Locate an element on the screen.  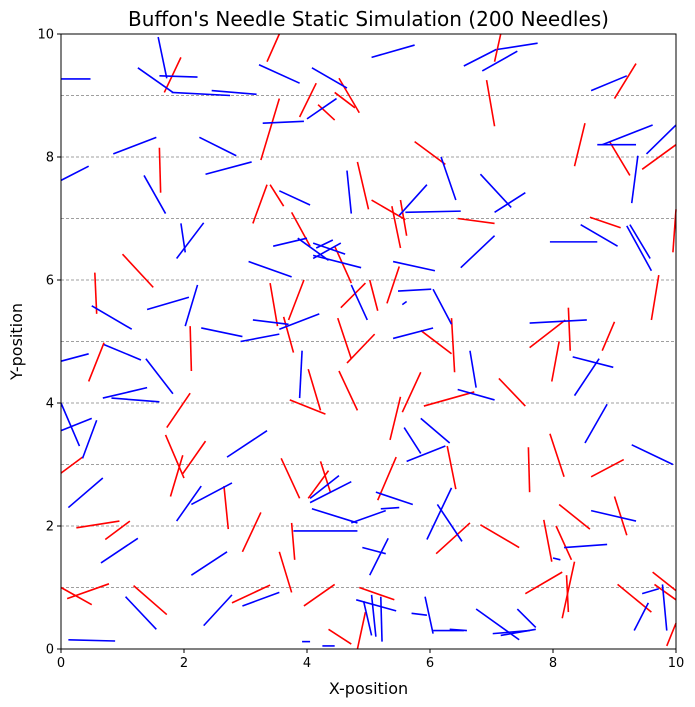
x-tick-label: 4 is located at coordinates (307, 663).